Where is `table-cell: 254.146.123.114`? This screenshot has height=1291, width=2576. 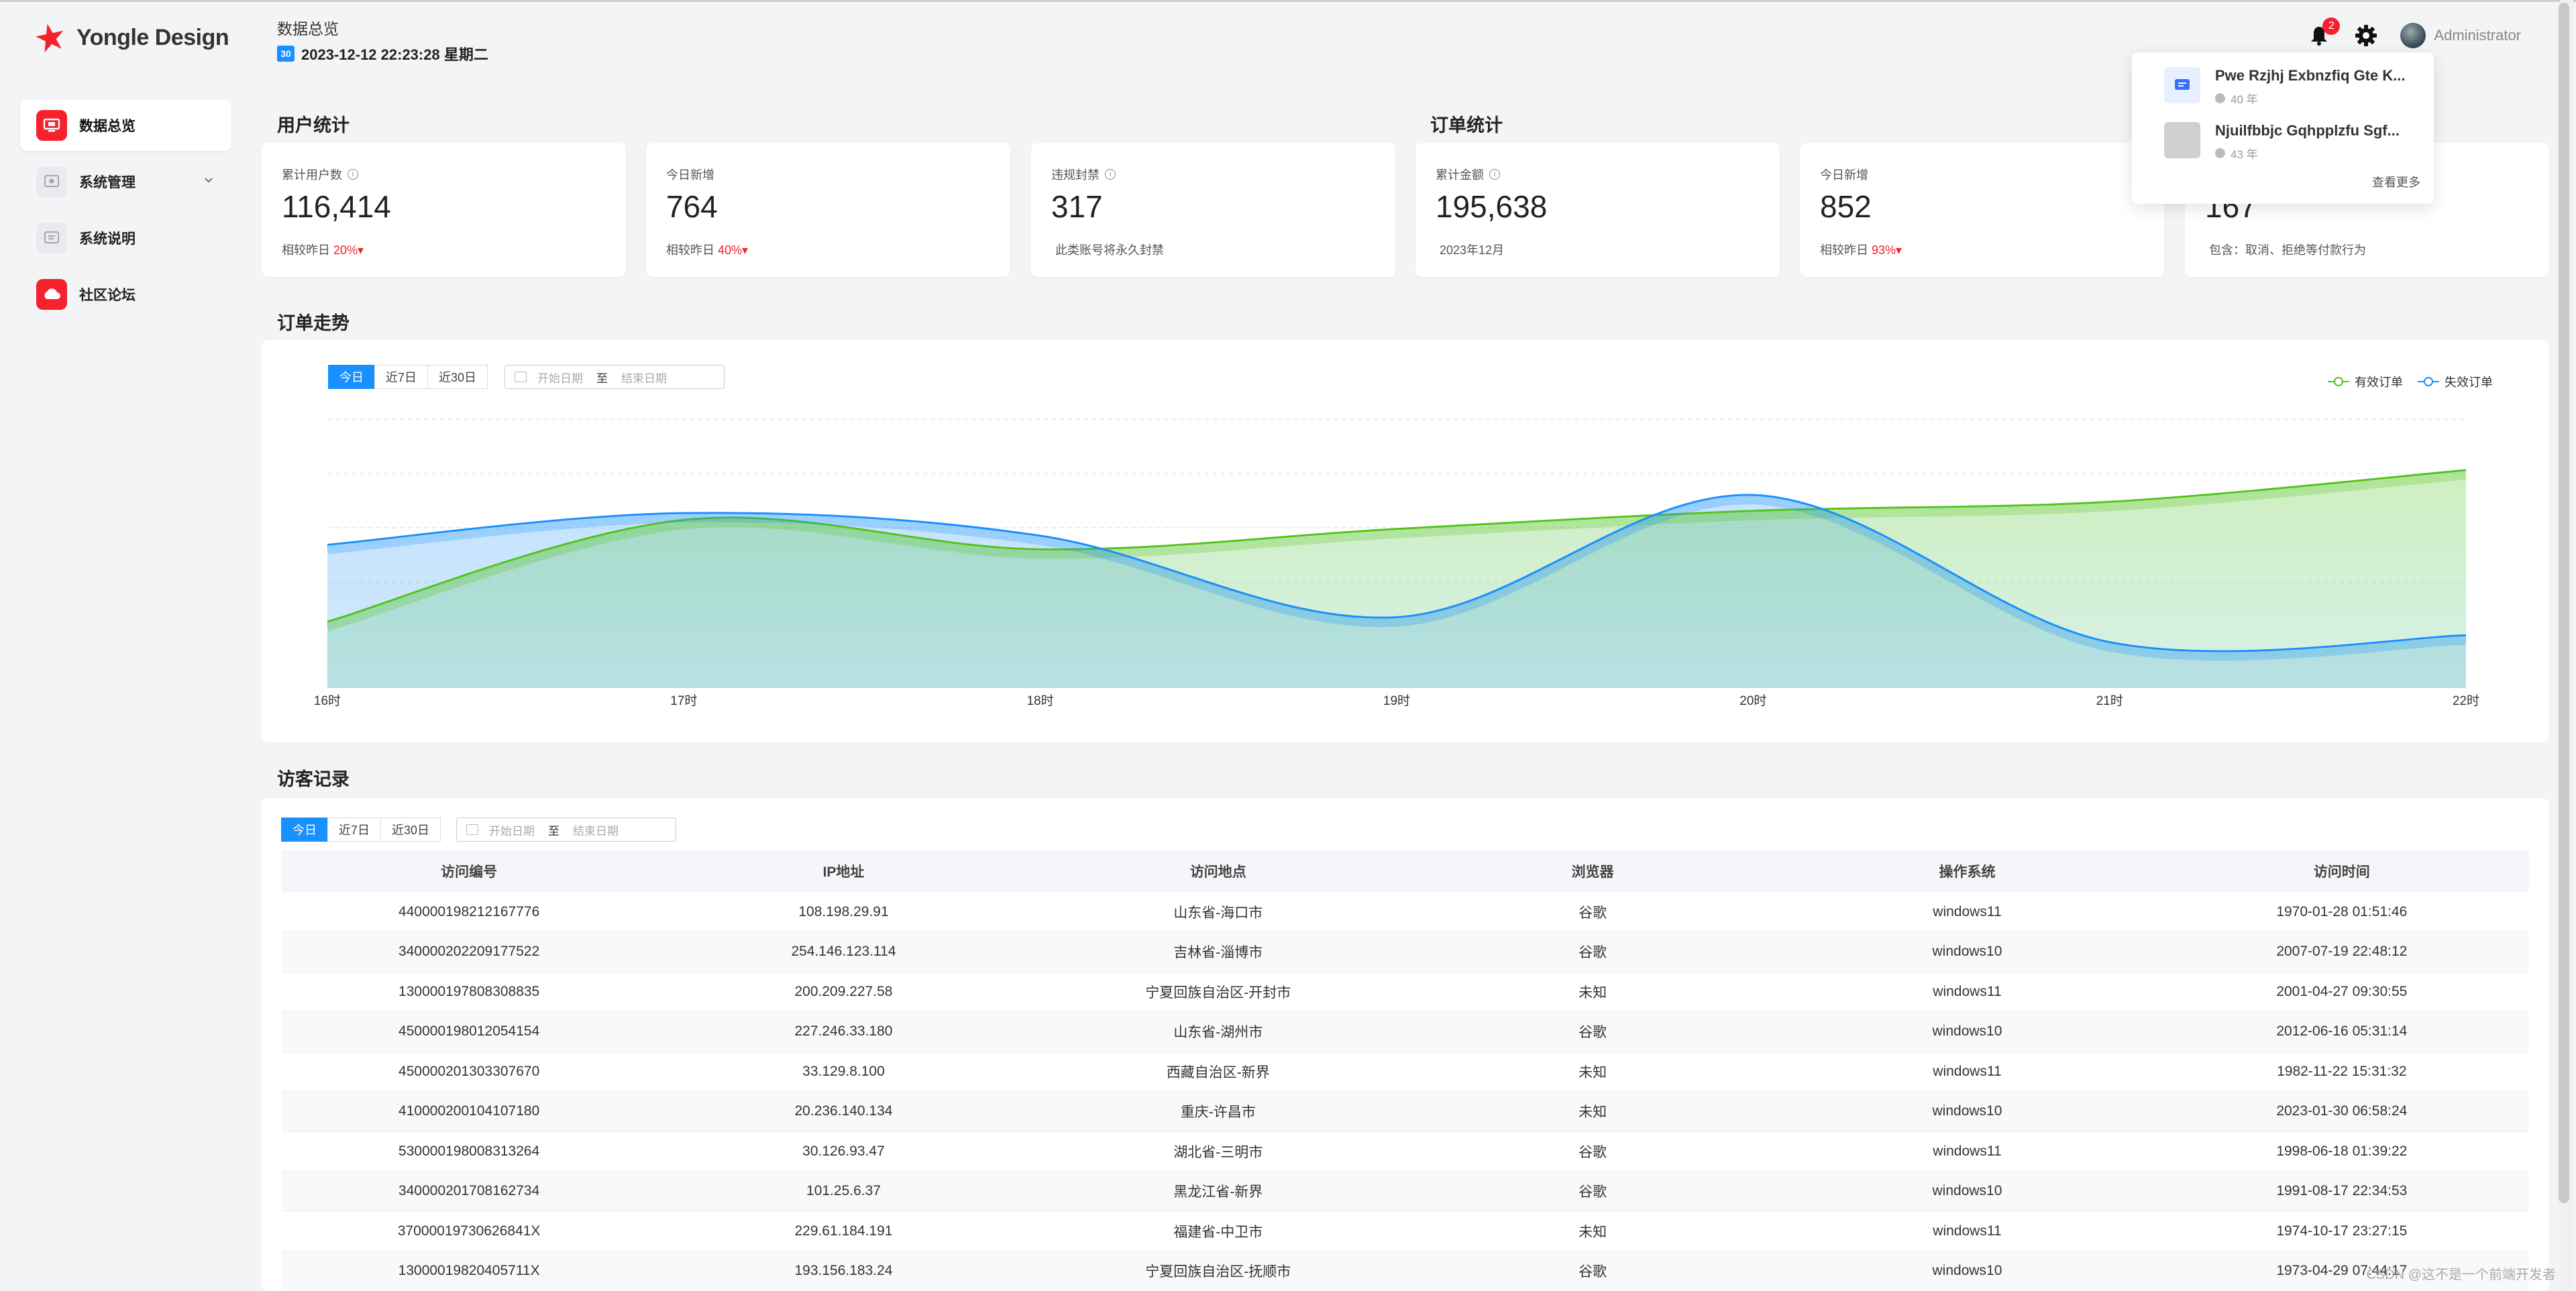
table-cell: 254.146.123.114 is located at coordinates (843, 952).